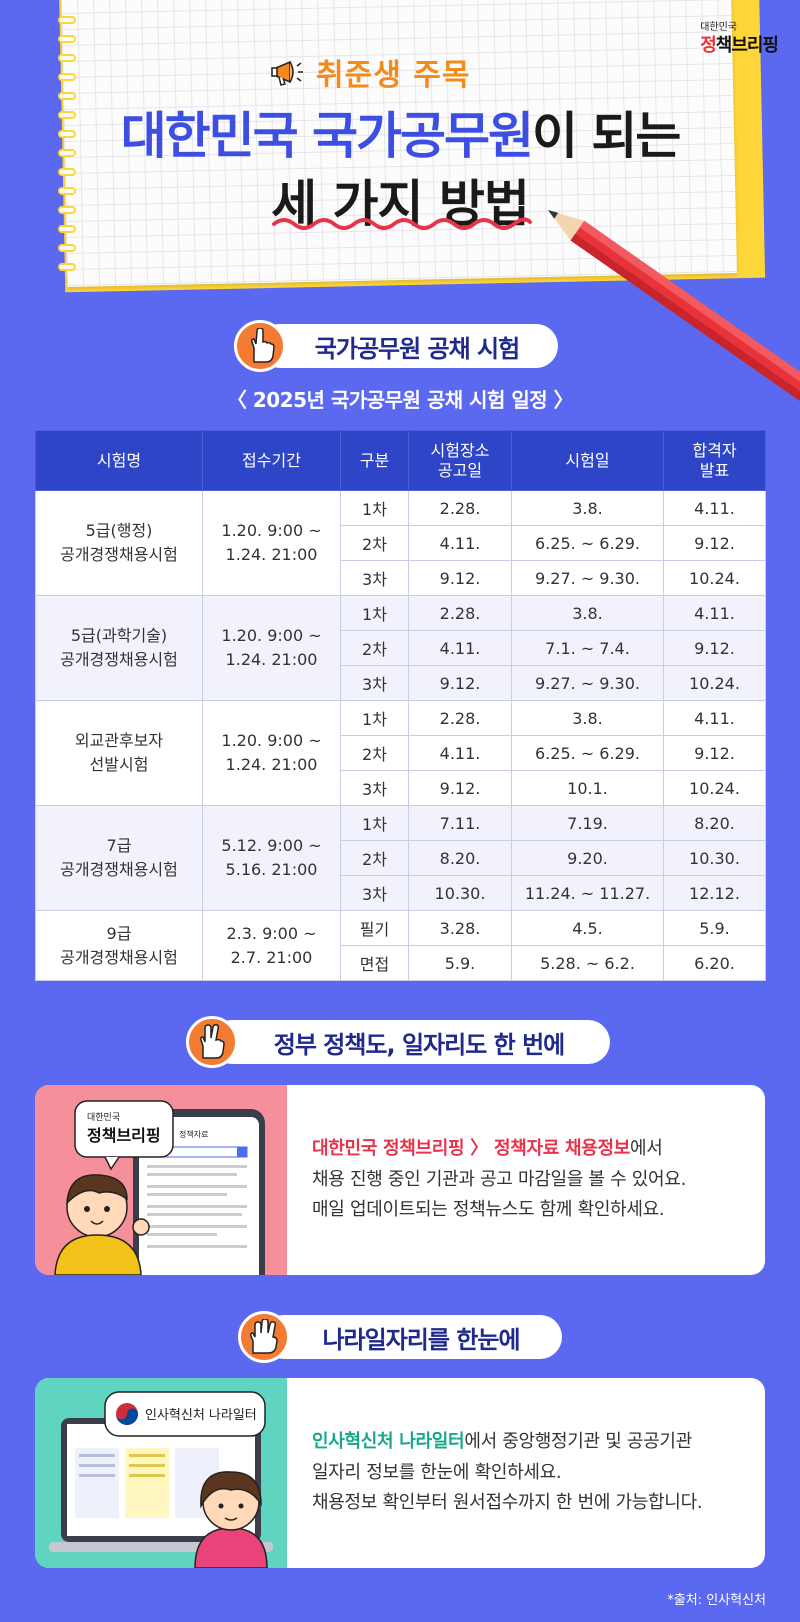 The height and width of the screenshot is (1622, 800). What do you see at coordinates (119, 740) in the screenshot?
I see `exam-name-line1: 외교관후보자` at bounding box center [119, 740].